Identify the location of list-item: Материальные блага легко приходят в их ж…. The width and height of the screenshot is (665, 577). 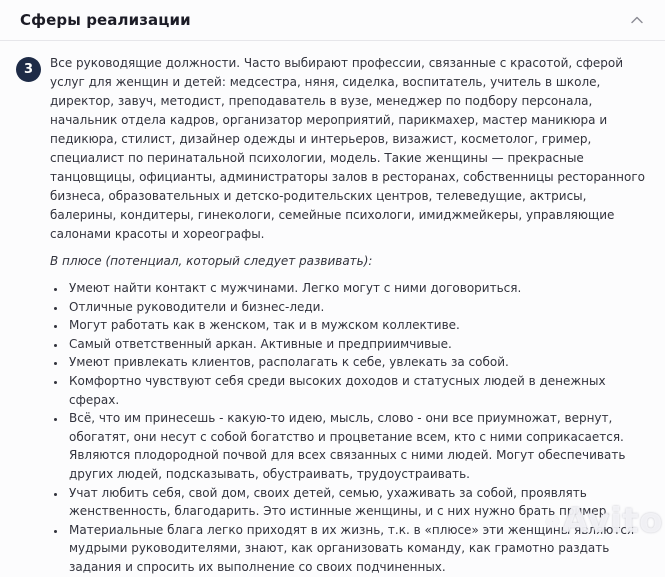
(356, 549).